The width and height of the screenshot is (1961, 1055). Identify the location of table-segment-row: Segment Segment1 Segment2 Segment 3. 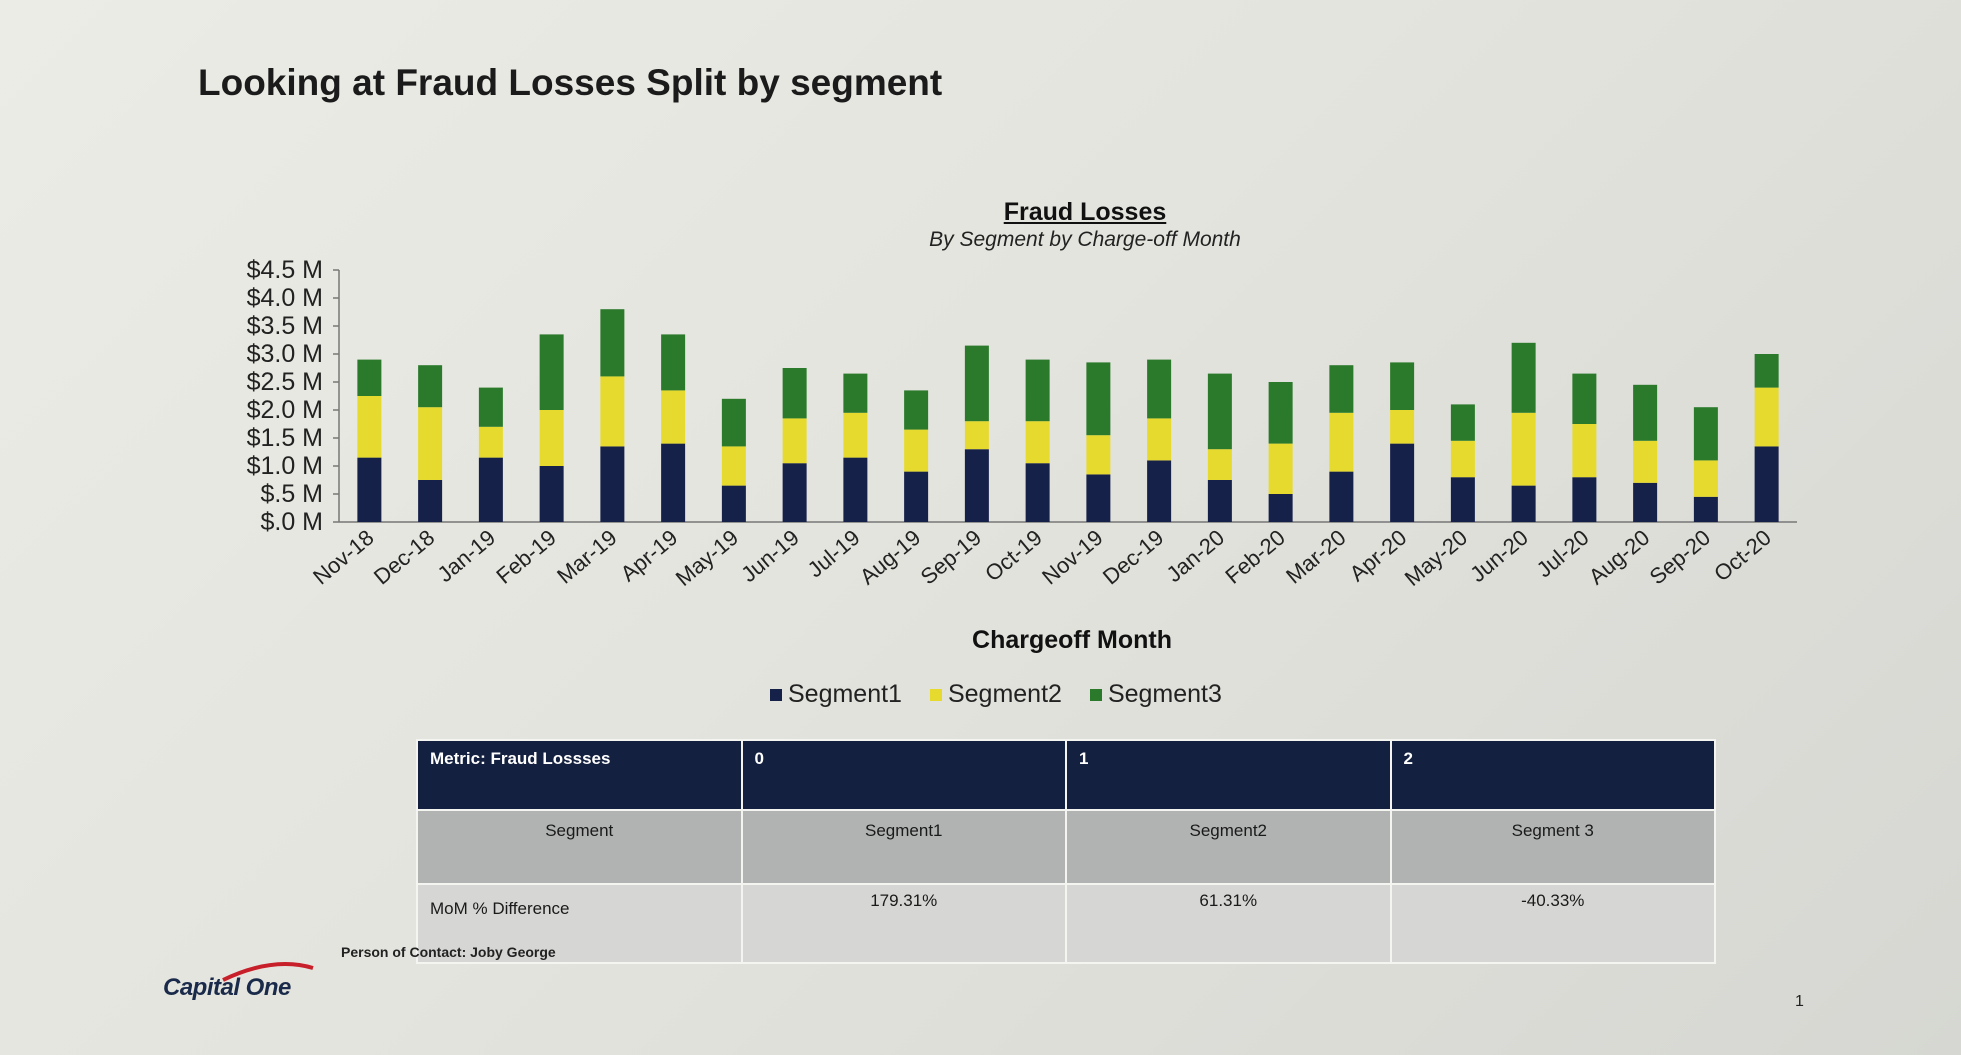
(1066, 847).